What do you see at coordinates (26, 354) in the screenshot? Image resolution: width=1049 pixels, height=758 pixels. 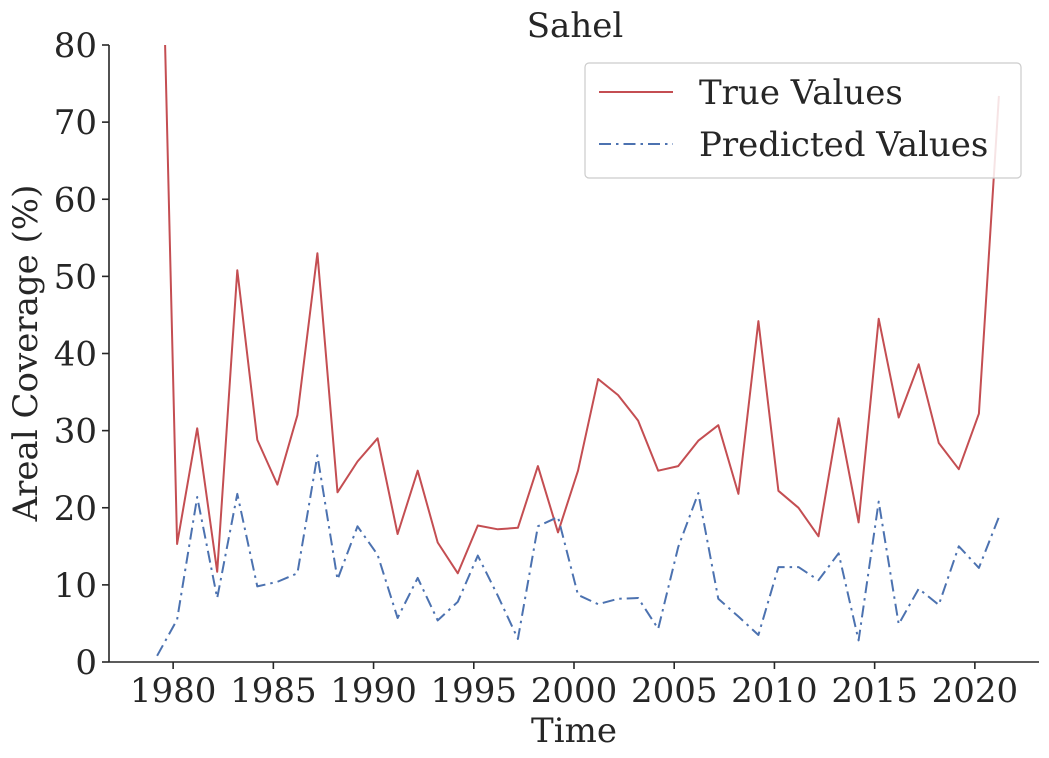 I see `y-axis-label: Areal Coverage (%)` at bounding box center [26, 354].